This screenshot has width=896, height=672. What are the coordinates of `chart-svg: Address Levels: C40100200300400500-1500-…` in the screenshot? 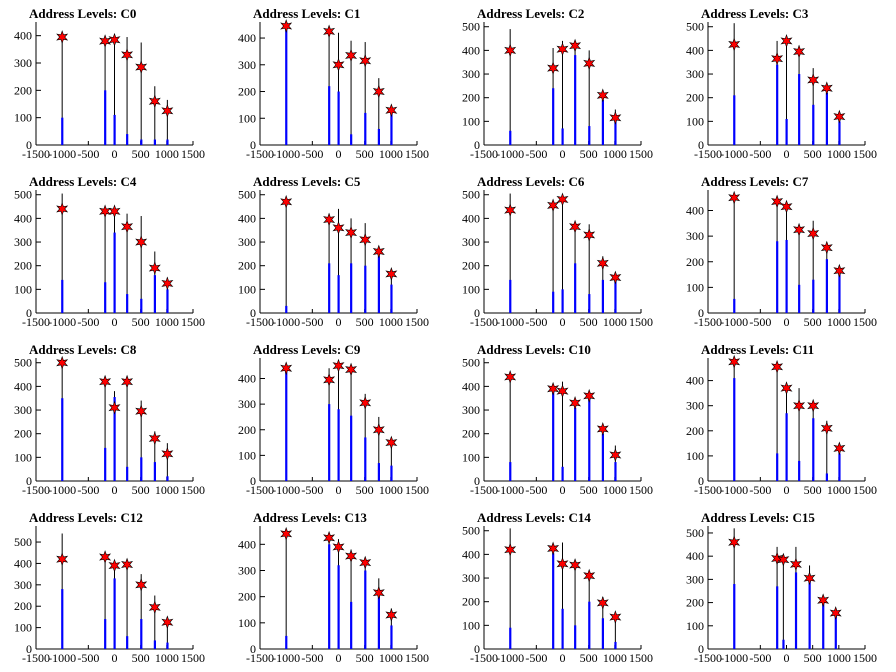 It's located at (109, 251).